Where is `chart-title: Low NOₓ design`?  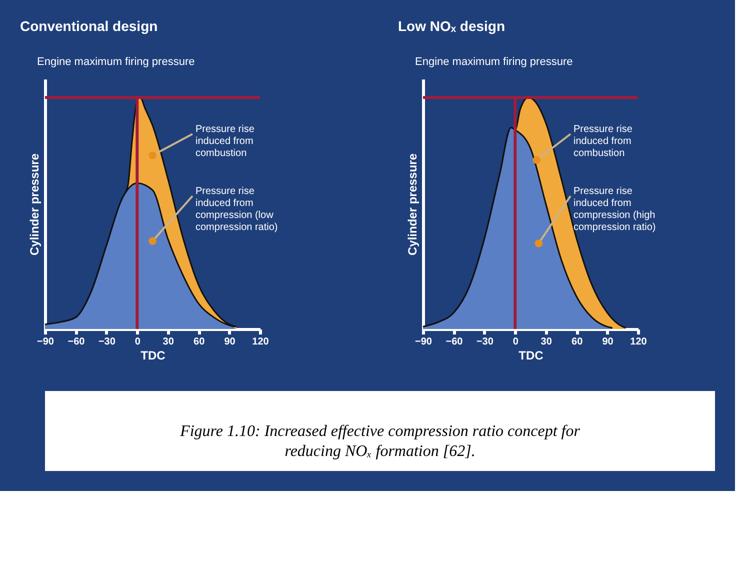
chart-title: Low NOₓ design is located at coordinates (452, 26).